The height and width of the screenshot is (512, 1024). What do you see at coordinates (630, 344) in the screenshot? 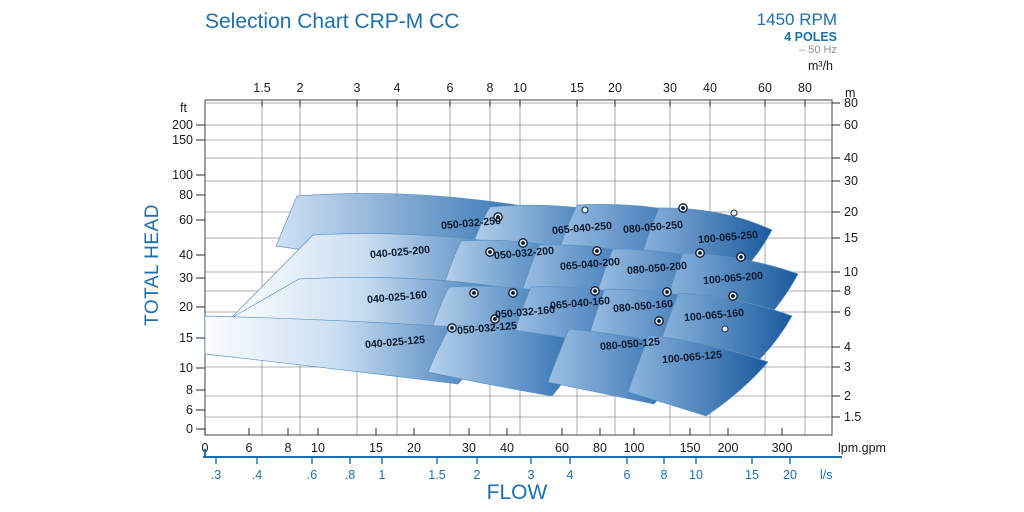
I see `model-label-080-050-125: 080-050-125` at bounding box center [630, 344].